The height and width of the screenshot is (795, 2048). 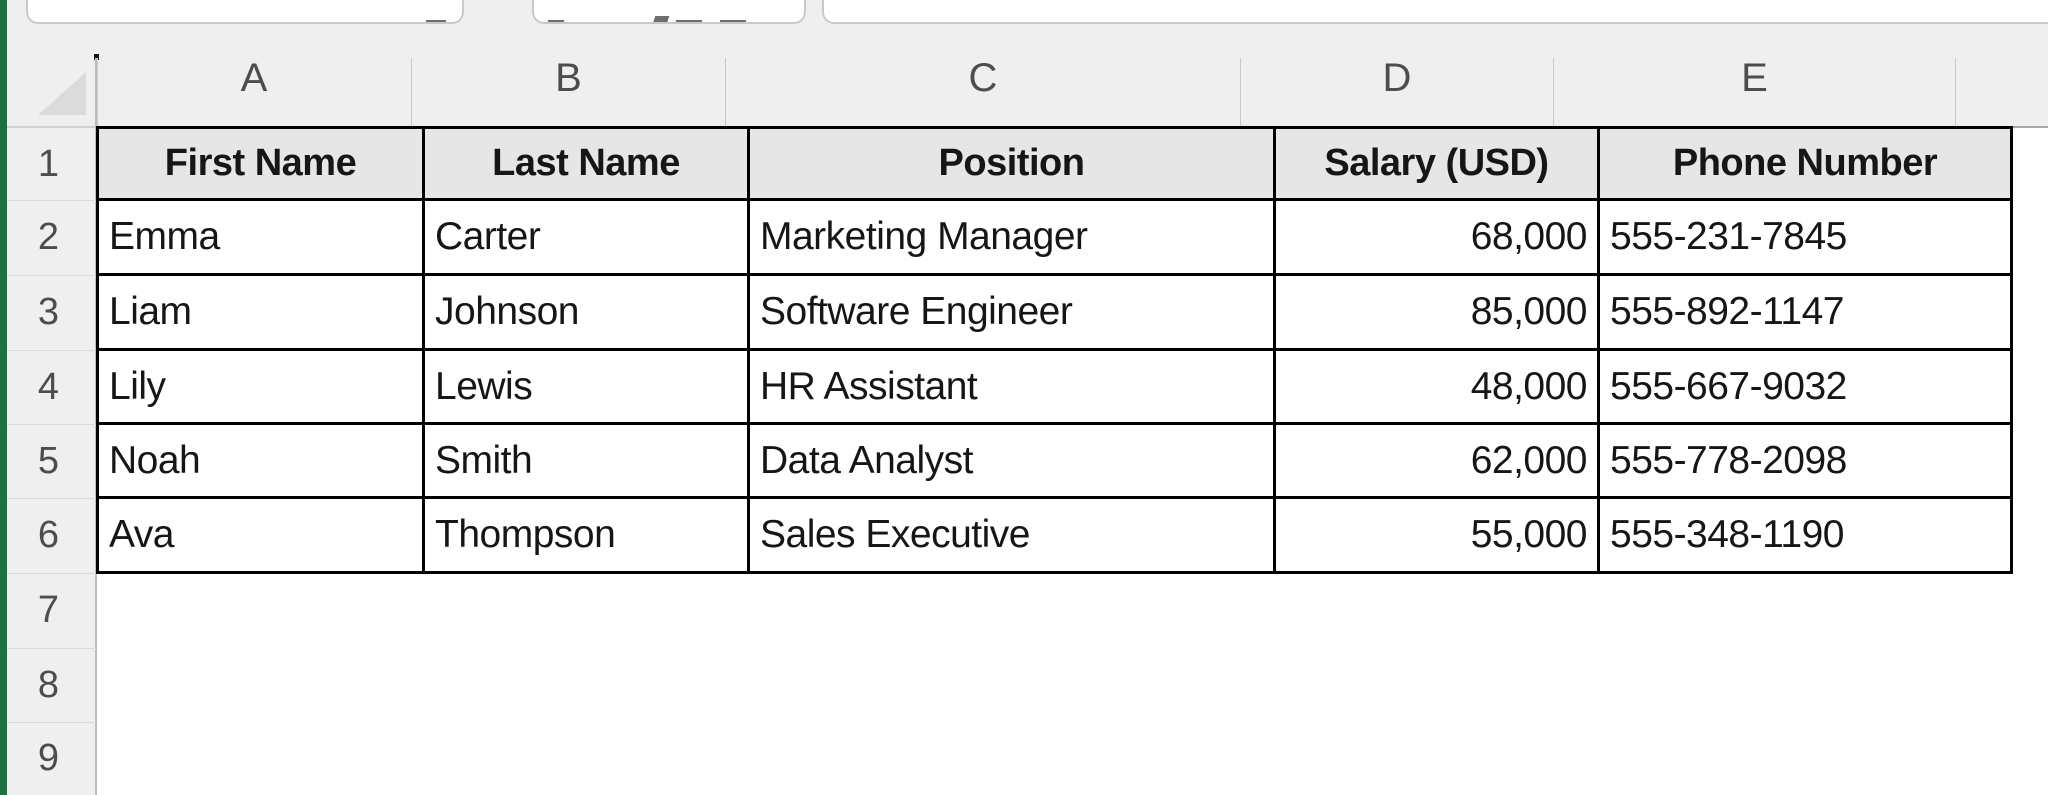 I want to click on cell-A1: First Name, so click(x=260, y=163).